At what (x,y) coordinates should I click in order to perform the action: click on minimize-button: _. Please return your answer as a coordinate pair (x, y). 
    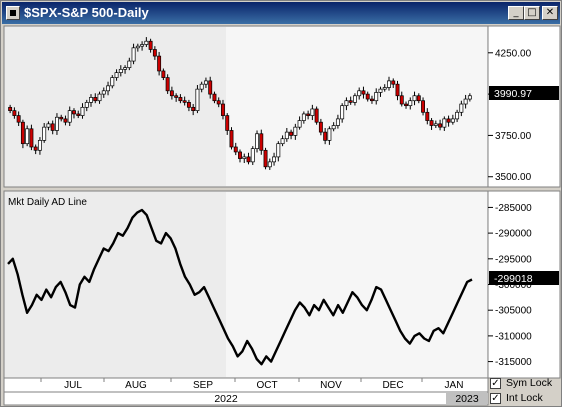
    Looking at the image, I should click on (516, 13).